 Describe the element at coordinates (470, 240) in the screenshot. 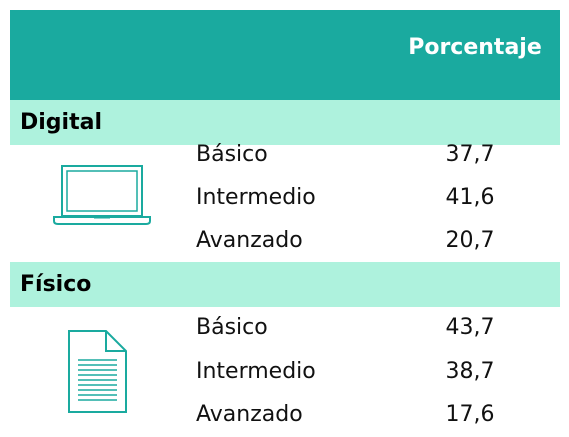

I see `row-value: 20,7` at that location.